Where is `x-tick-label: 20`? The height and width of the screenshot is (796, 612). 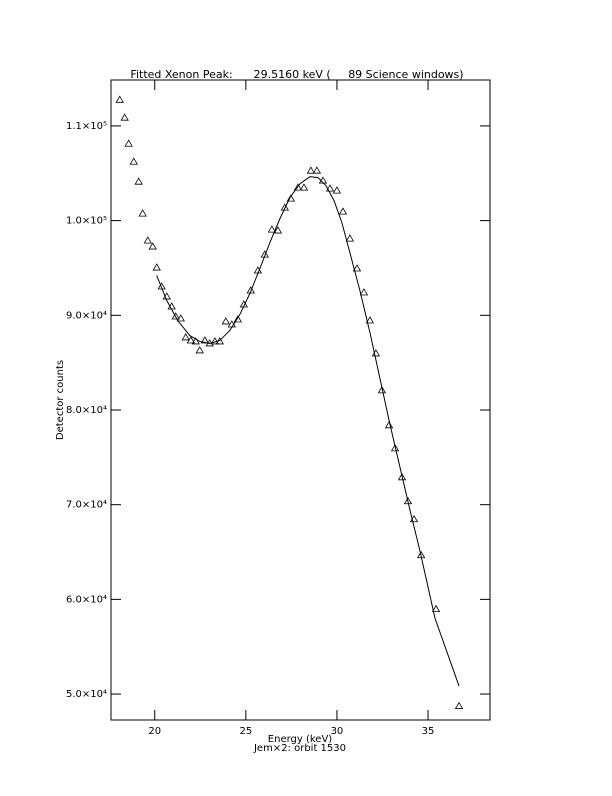
x-tick-label: 20 is located at coordinates (154, 731).